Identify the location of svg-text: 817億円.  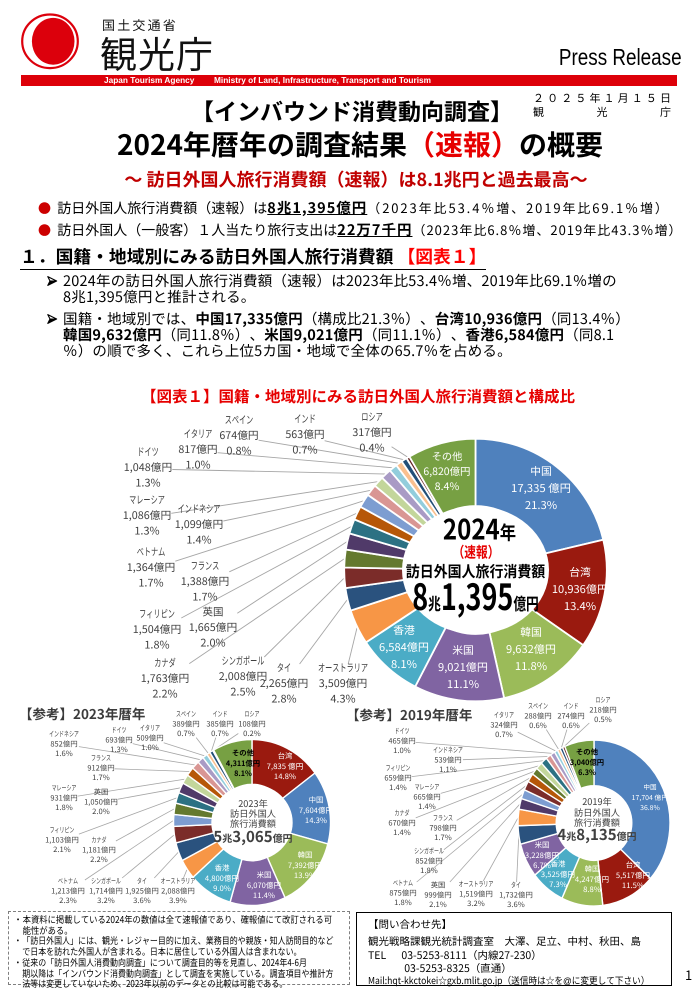
(197, 449).